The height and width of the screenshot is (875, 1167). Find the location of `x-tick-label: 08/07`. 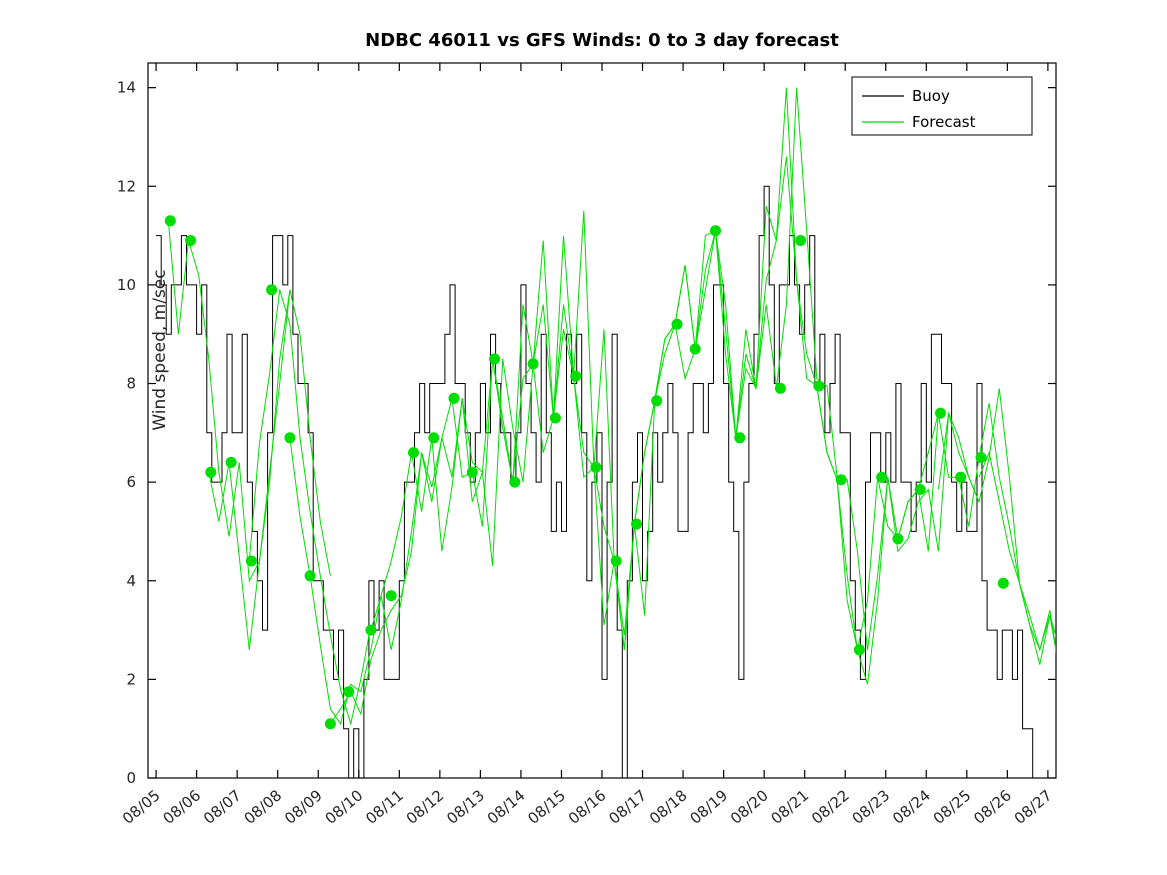

x-tick-label: 08/07 is located at coordinates (222, 807).